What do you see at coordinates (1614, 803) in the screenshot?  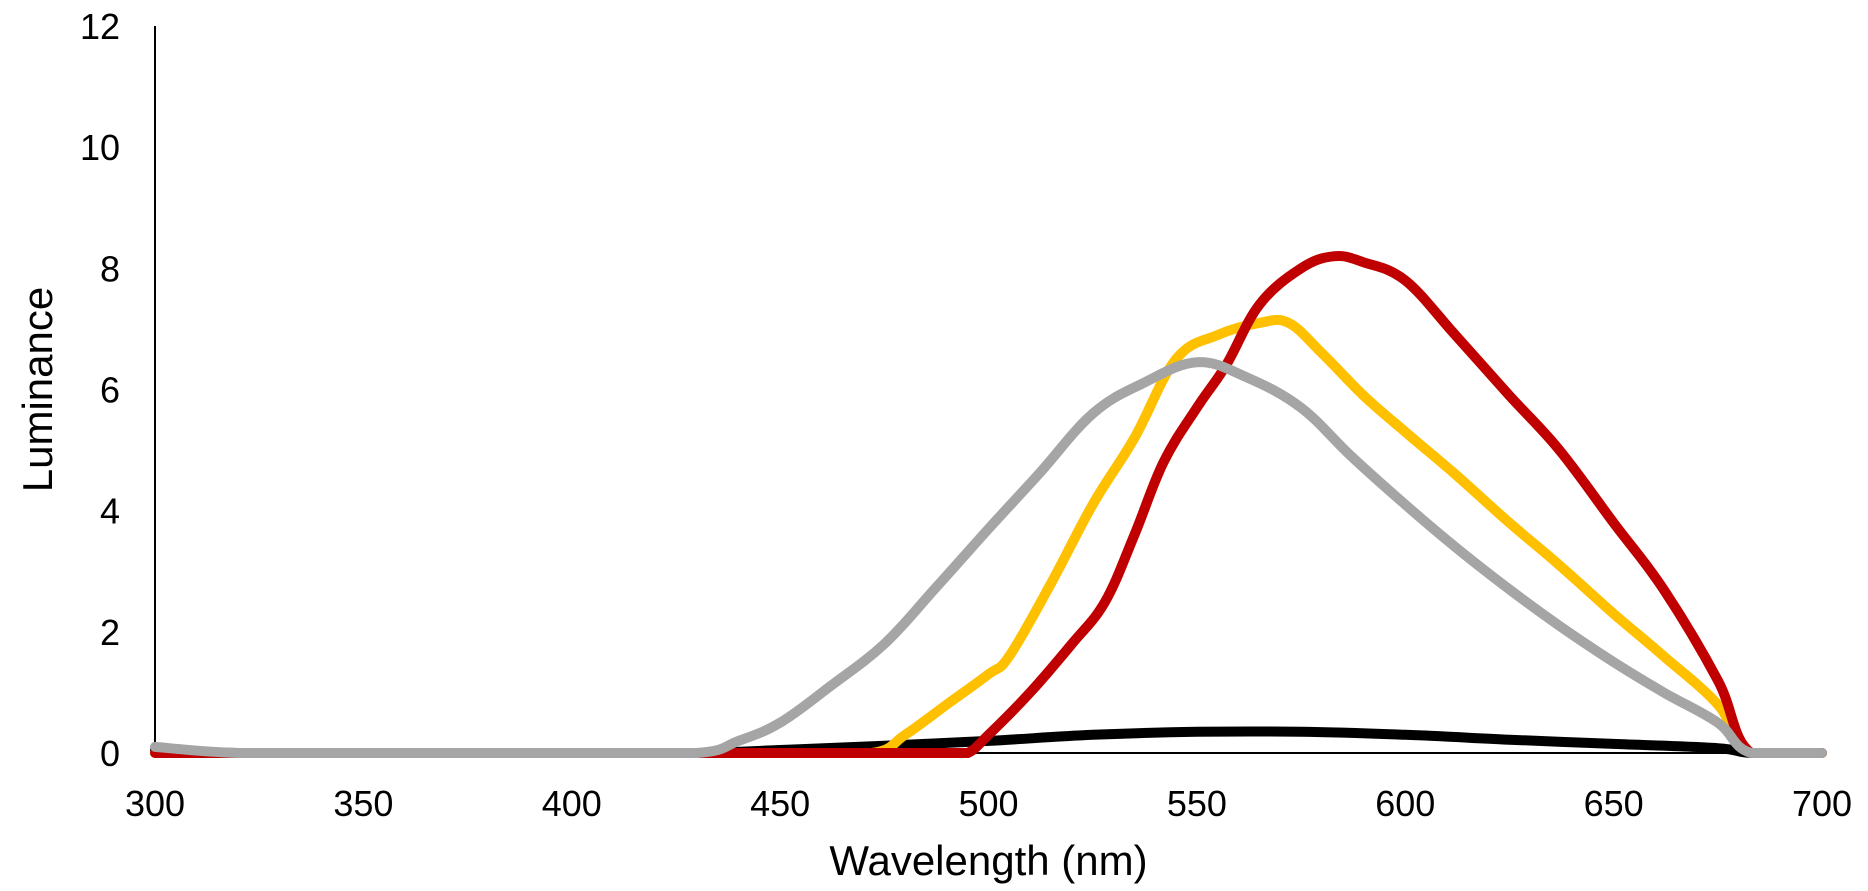 I see `x-tick-label: 650` at bounding box center [1614, 803].